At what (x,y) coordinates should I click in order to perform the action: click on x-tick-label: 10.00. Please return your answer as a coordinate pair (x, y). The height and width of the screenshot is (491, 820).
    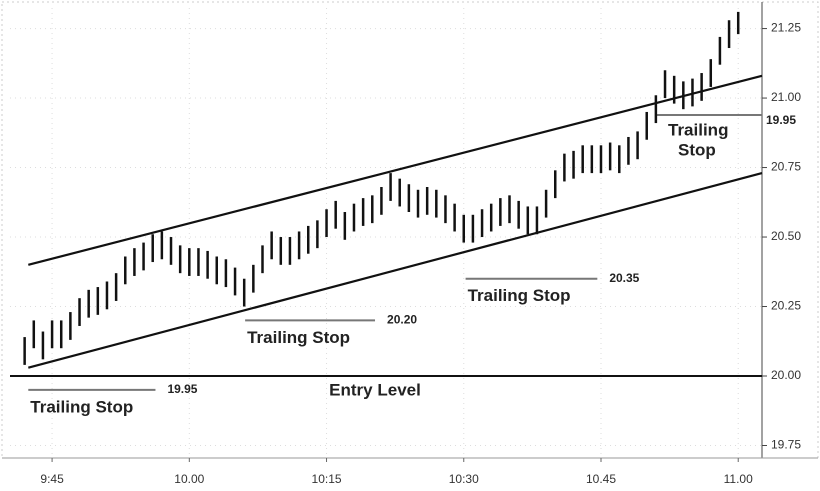
    Looking at the image, I should click on (189, 479).